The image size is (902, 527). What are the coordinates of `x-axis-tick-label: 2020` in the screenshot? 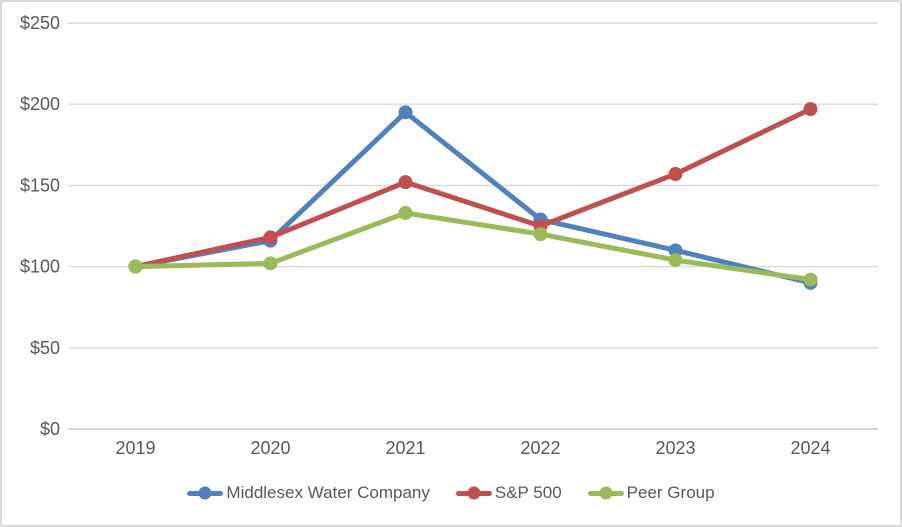 It's located at (270, 448).